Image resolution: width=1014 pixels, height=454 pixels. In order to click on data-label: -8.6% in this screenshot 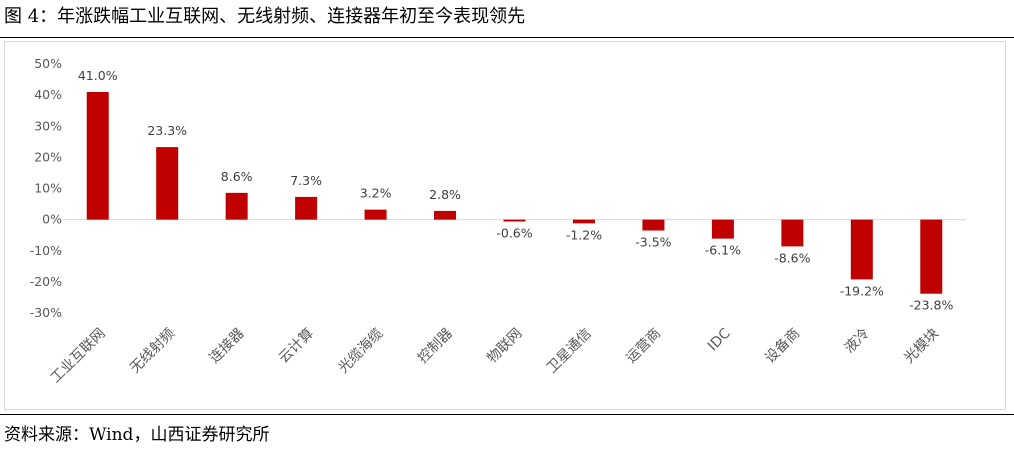, I will do `click(792, 257)`.